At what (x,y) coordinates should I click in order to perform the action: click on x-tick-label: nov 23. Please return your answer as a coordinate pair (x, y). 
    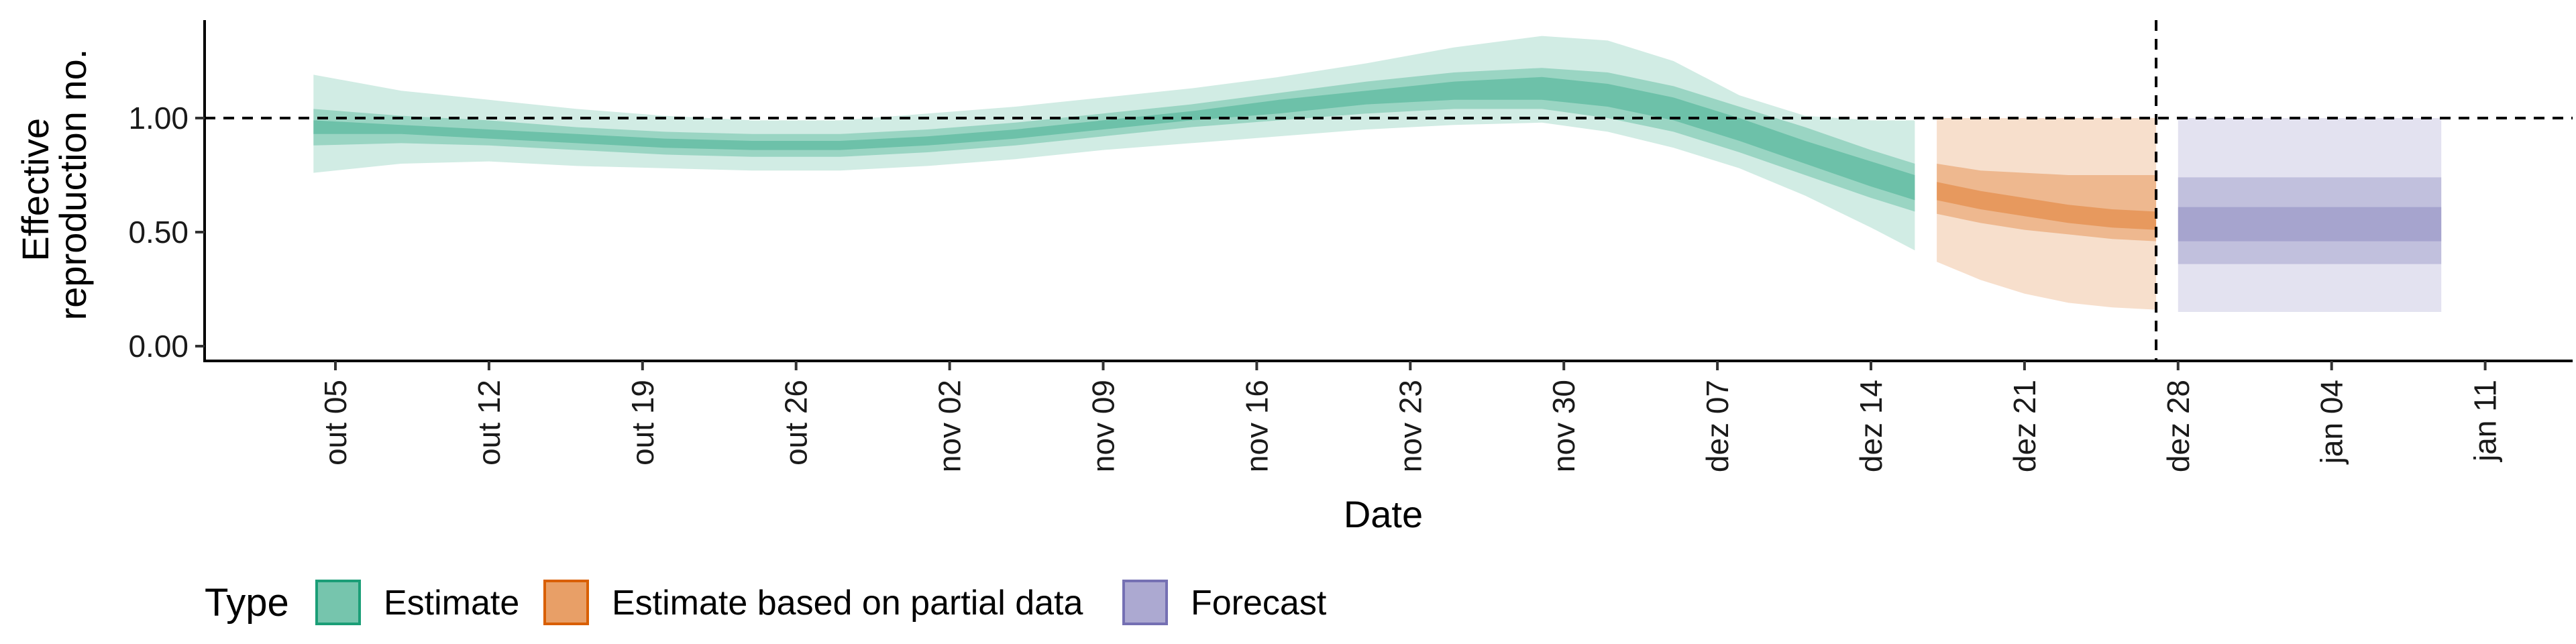
    Looking at the image, I should click on (1410, 426).